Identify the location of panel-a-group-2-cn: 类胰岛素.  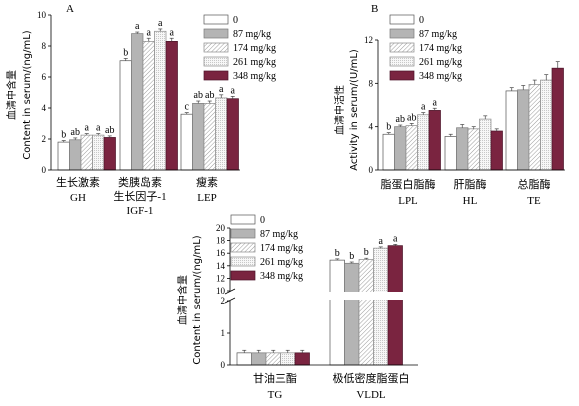
(140, 182).